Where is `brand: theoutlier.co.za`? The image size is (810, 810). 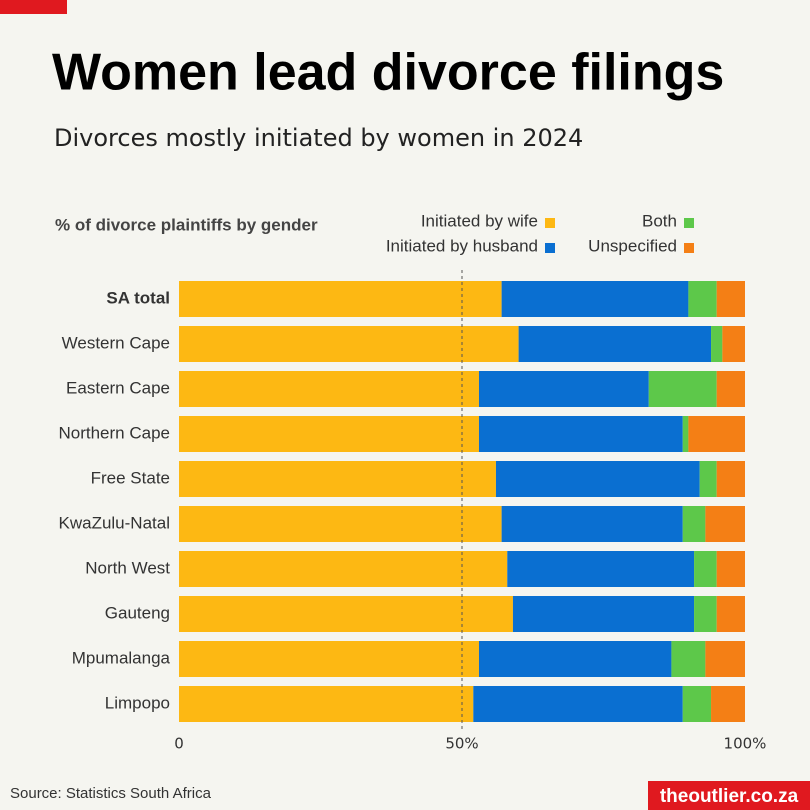 brand: theoutlier.co.za is located at coordinates (729, 796).